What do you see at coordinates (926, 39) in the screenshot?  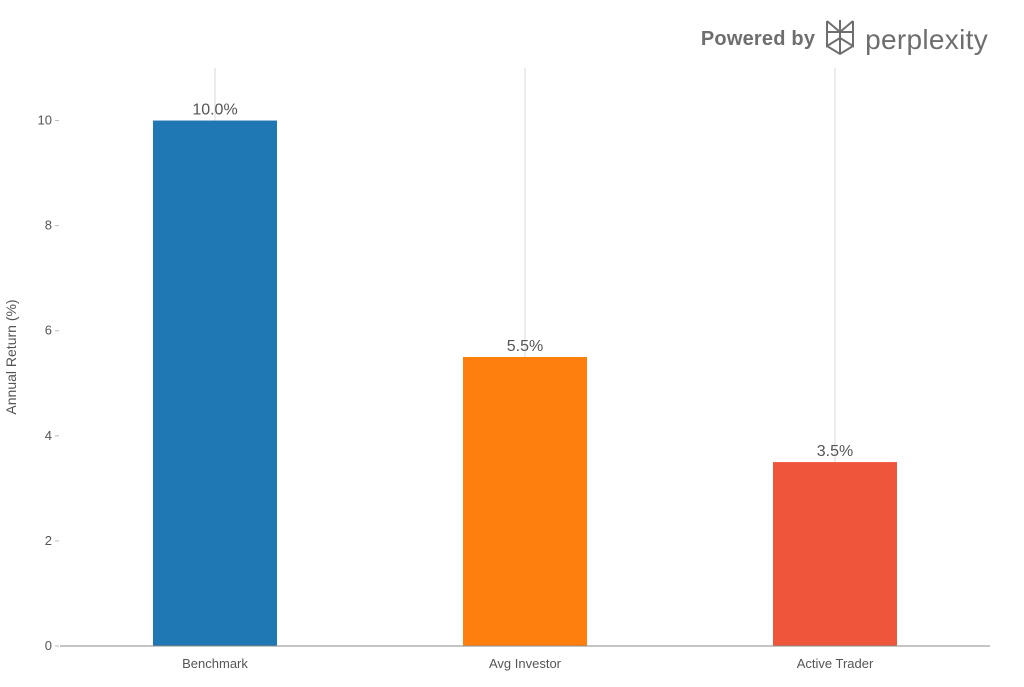 I see `watermark-brand: perplexity` at bounding box center [926, 39].